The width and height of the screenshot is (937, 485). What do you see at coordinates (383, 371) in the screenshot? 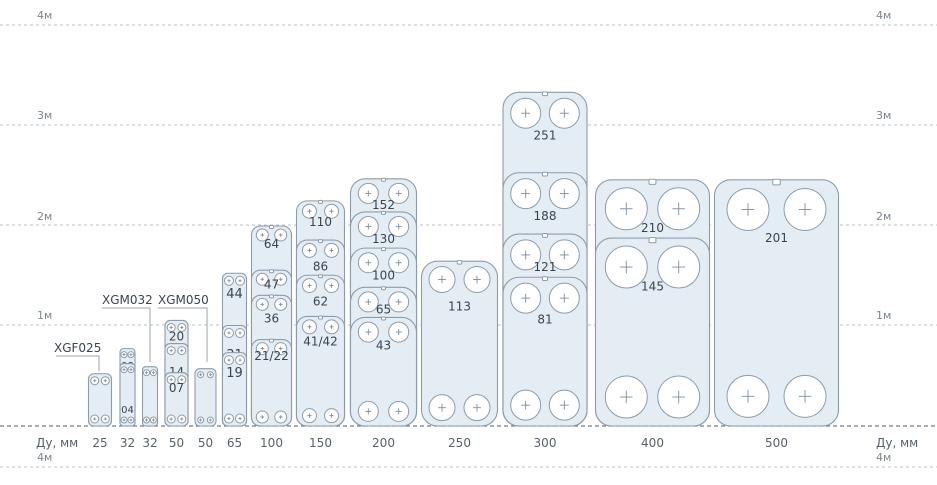
I see `plate-43: 43` at bounding box center [383, 371].